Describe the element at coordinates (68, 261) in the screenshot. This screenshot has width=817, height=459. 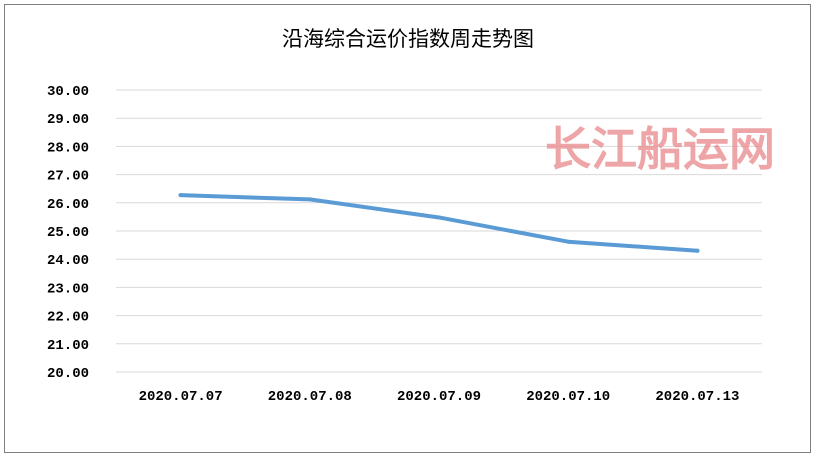
I see `y-tick-label: 24.00` at that location.